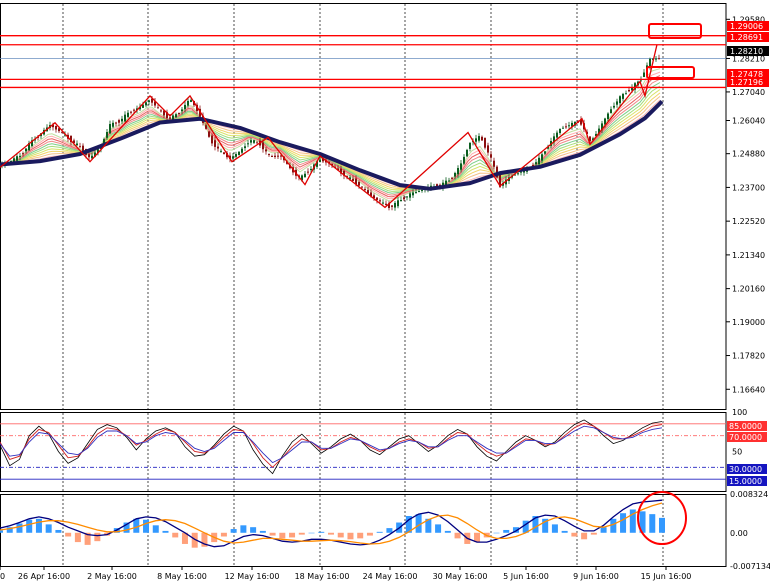 Image resolution: width=770 pixels, height=585 pixels. Describe the element at coordinates (748, 389) in the screenshot. I see `price-tick-label: 1.16640` at that location.